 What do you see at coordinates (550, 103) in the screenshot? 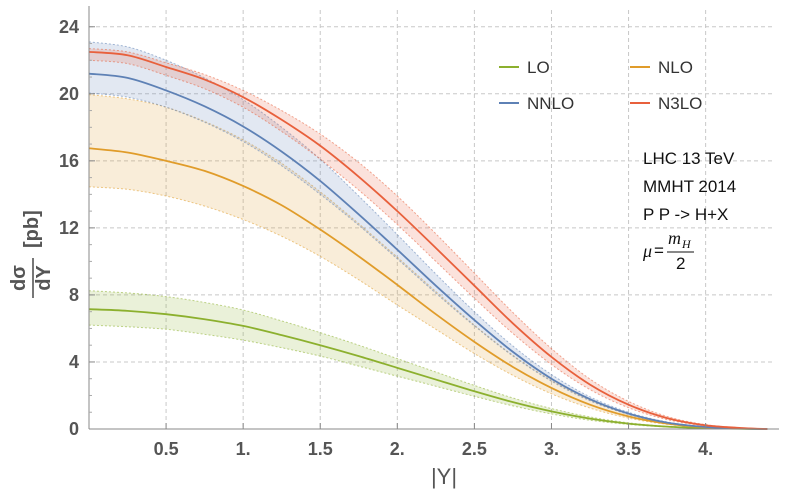
I see `legend-label-nnlo: NNLO` at bounding box center [550, 103].